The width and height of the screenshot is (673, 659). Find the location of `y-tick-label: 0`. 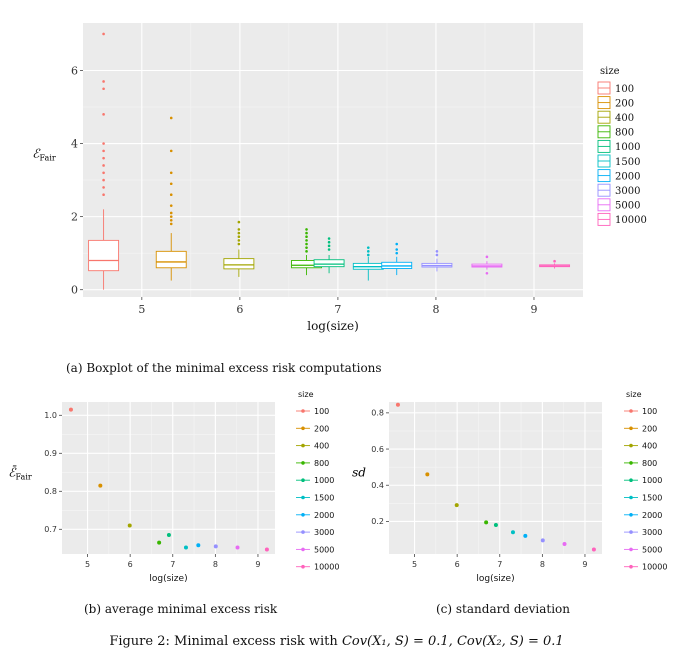

y-tick-label: 0 is located at coordinates (74, 290).